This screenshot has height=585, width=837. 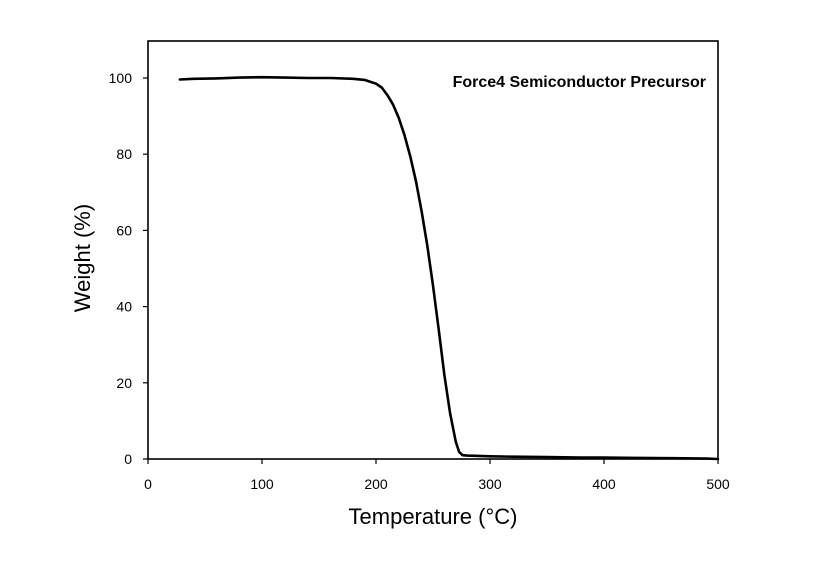 I want to click on chart-annotation: Force4 Semiconductor Precursor, so click(x=579, y=82).